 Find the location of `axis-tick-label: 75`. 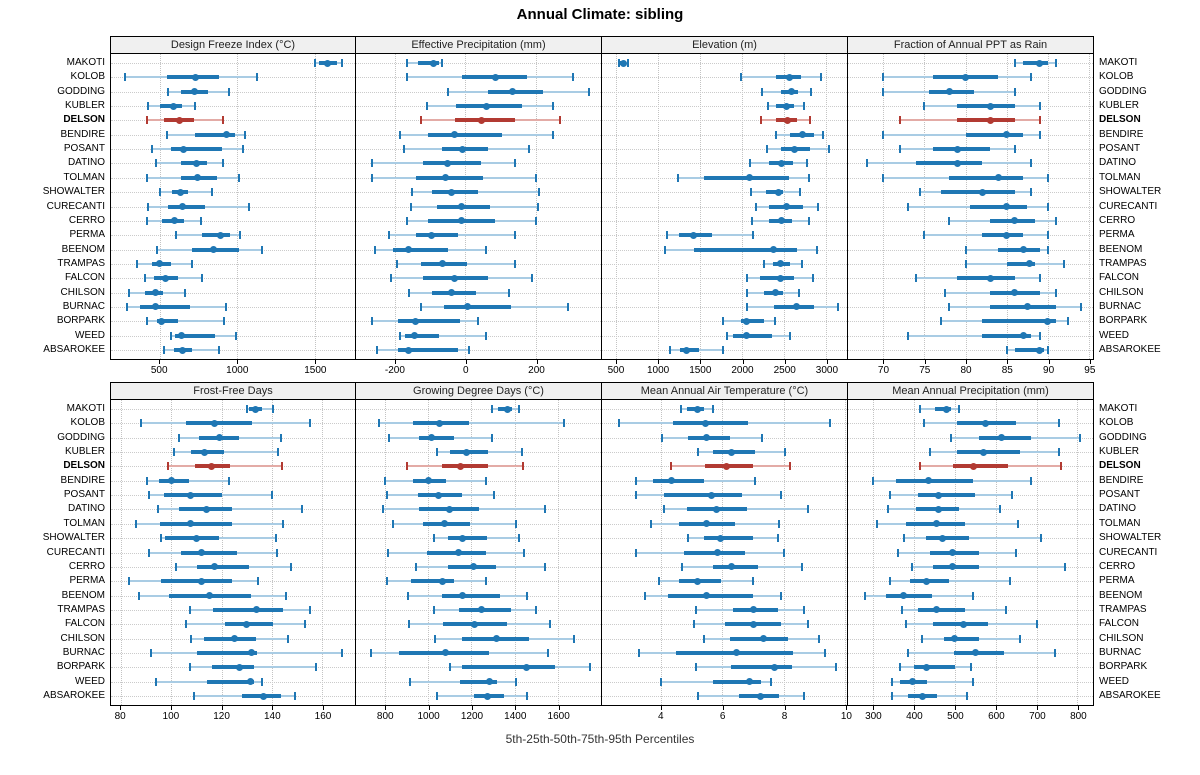

axis-tick-label: 75 is located at coordinates (925, 370).